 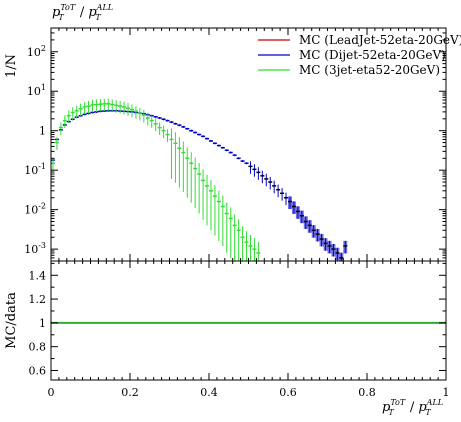 I want to click on x-tick-label: 0.2, so click(x=130, y=392).